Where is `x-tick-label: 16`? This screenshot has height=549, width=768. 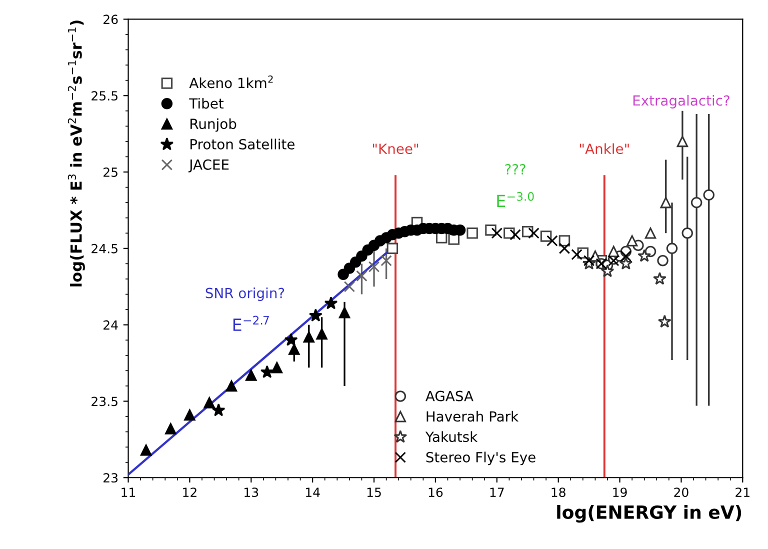 x-tick-label: 16 is located at coordinates (435, 493).